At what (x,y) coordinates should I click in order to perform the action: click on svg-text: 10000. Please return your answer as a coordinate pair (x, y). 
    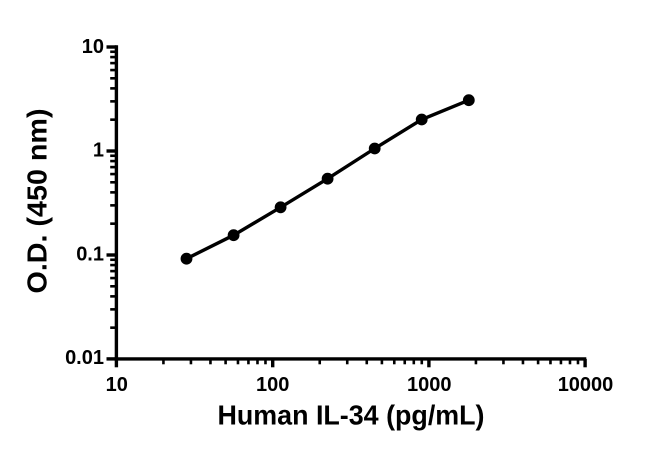
    Looking at the image, I should click on (586, 385).